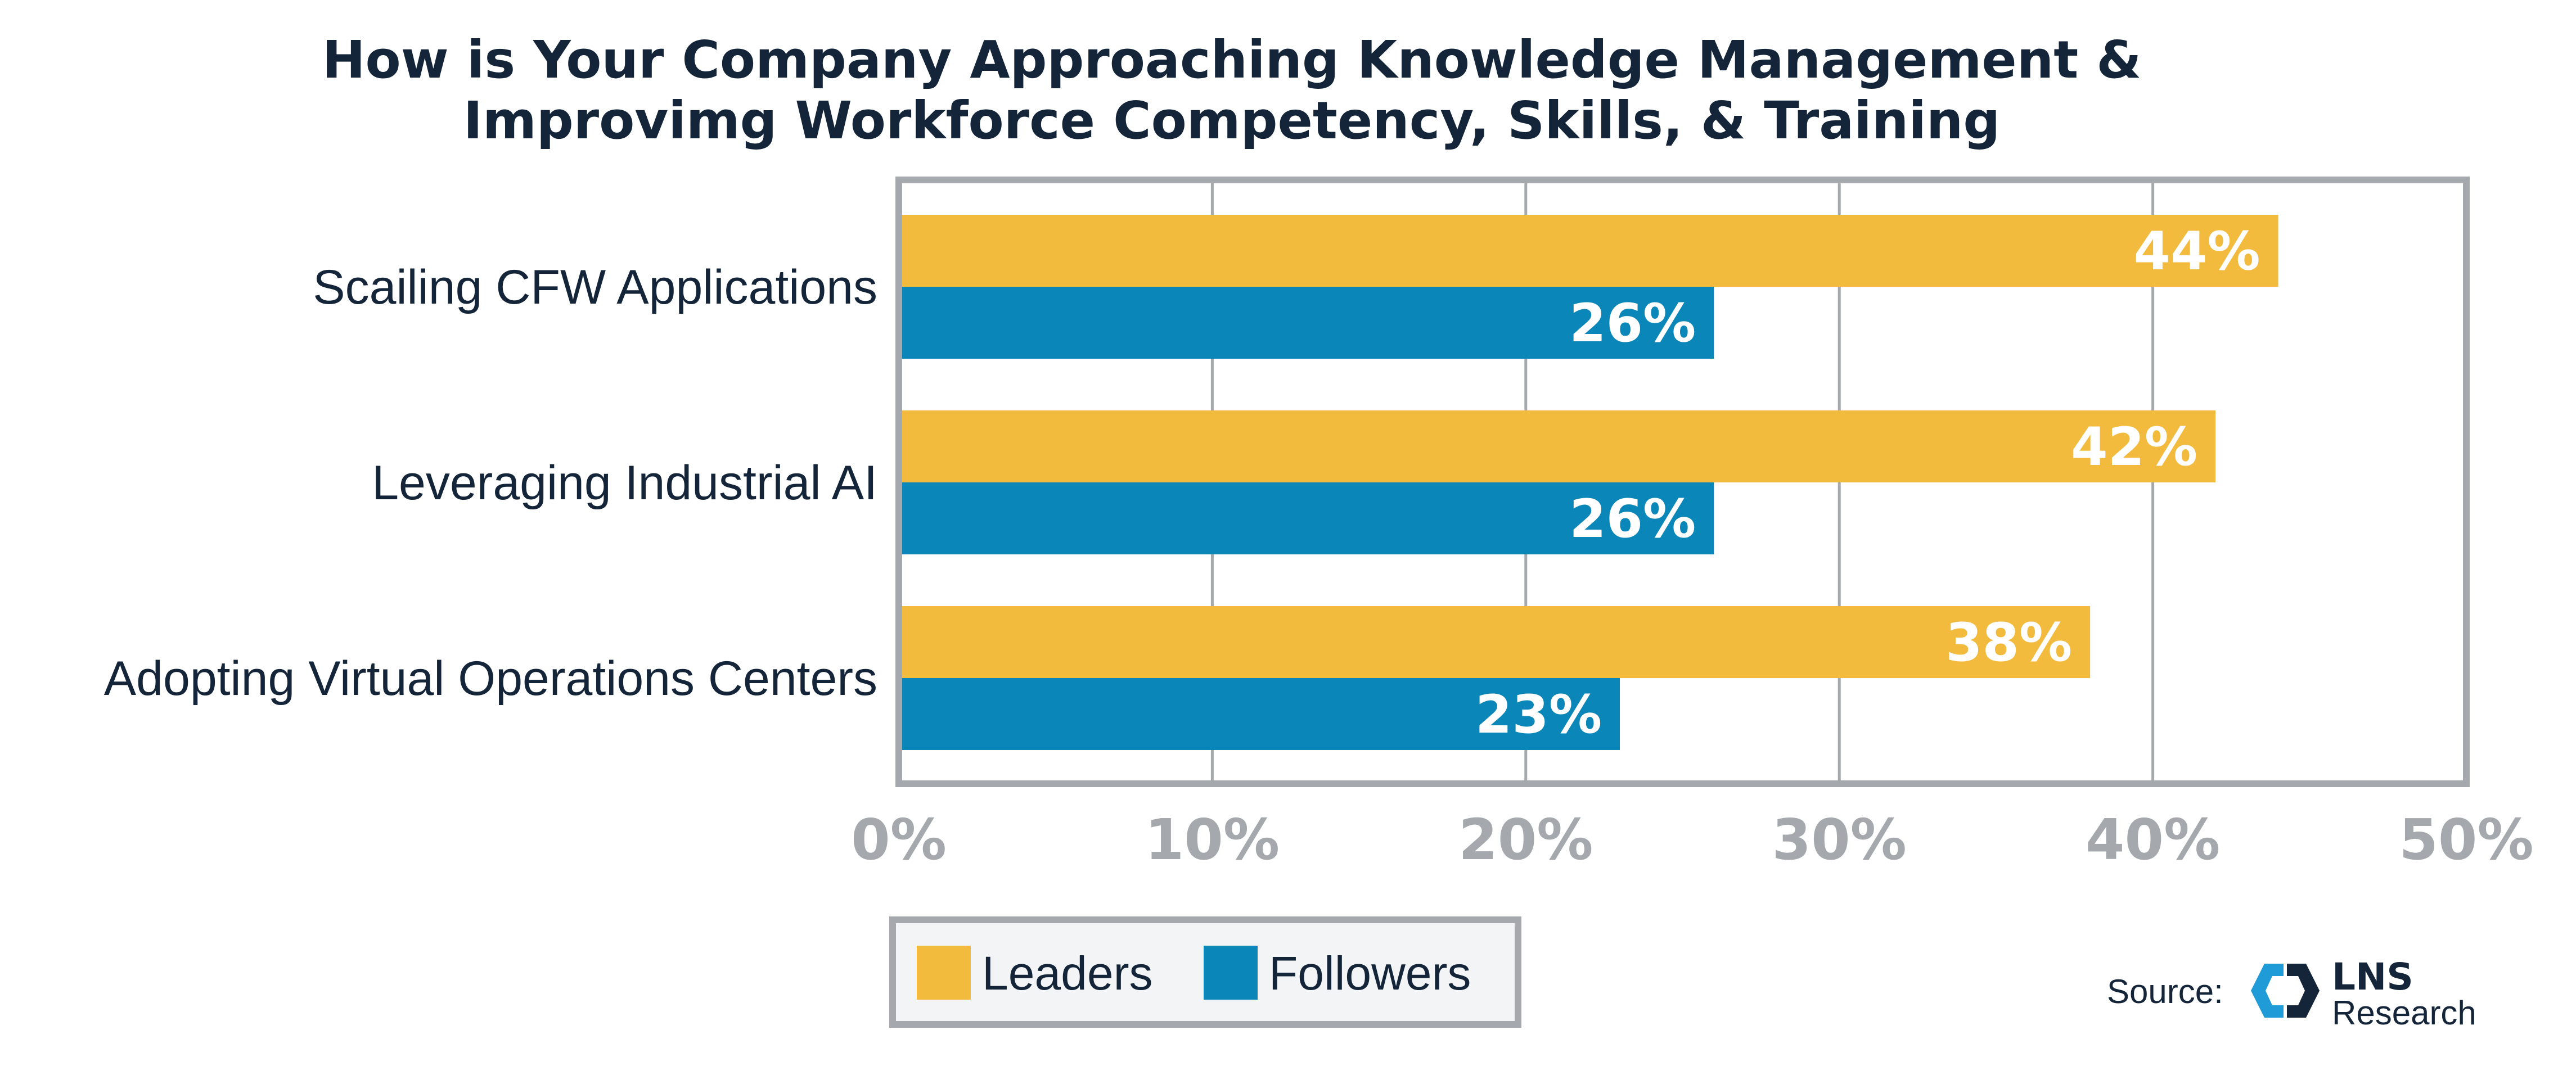 This screenshot has height=1066, width=2576. Describe the element at coordinates (1525, 840) in the screenshot. I see `x-tick-label-20: 20%` at that location.